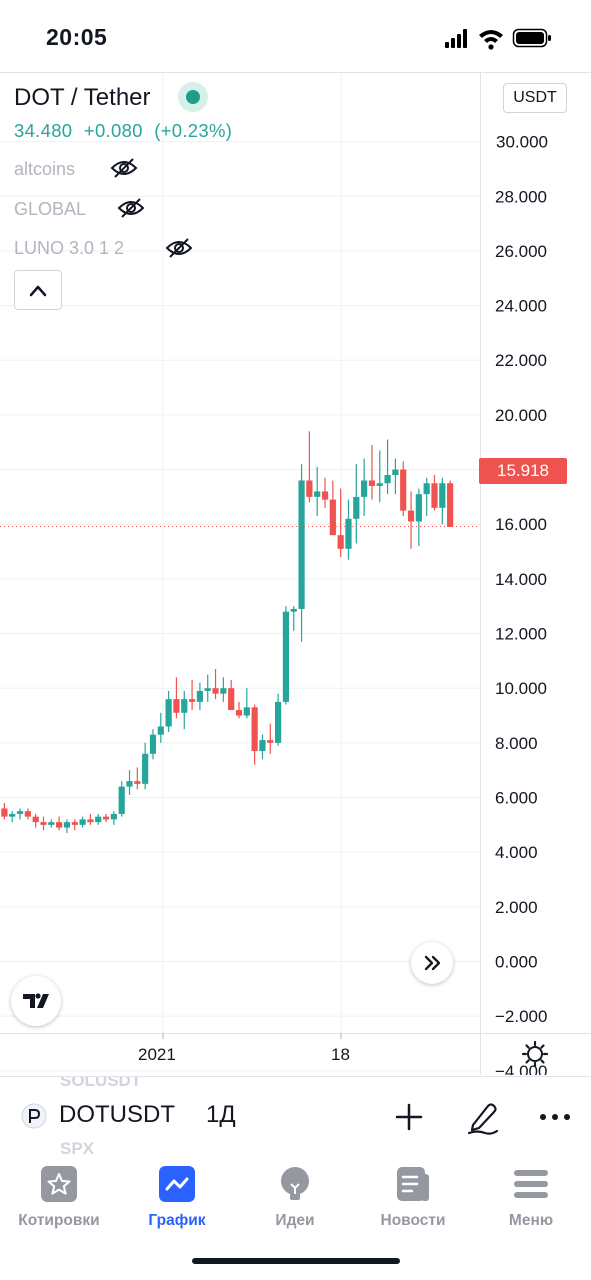 This screenshot has height=1280, width=591. I want to click on price-axis-tick: 8.000, so click(516, 743).